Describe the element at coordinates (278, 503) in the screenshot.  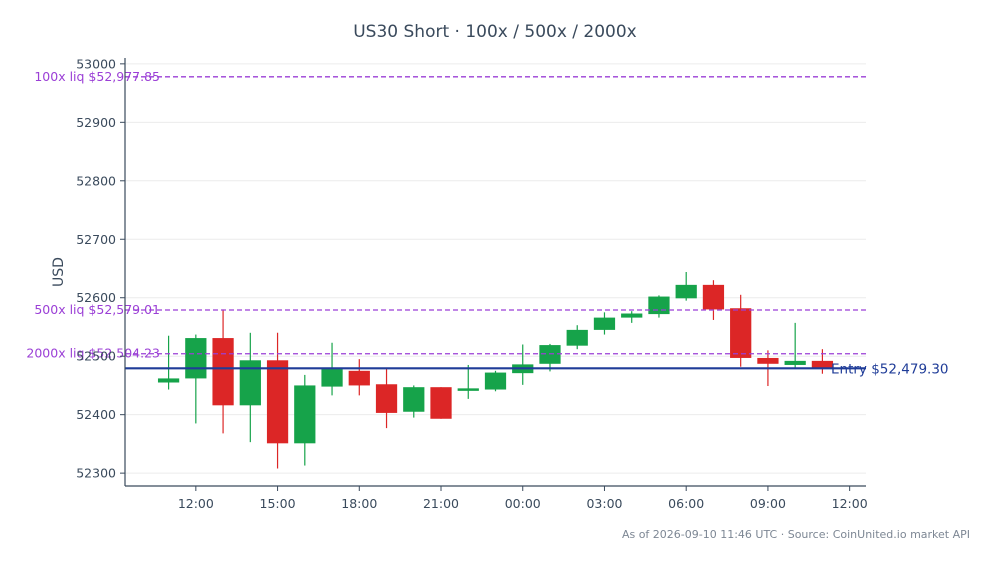
I see `x-tick-label: 15:00` at that location.